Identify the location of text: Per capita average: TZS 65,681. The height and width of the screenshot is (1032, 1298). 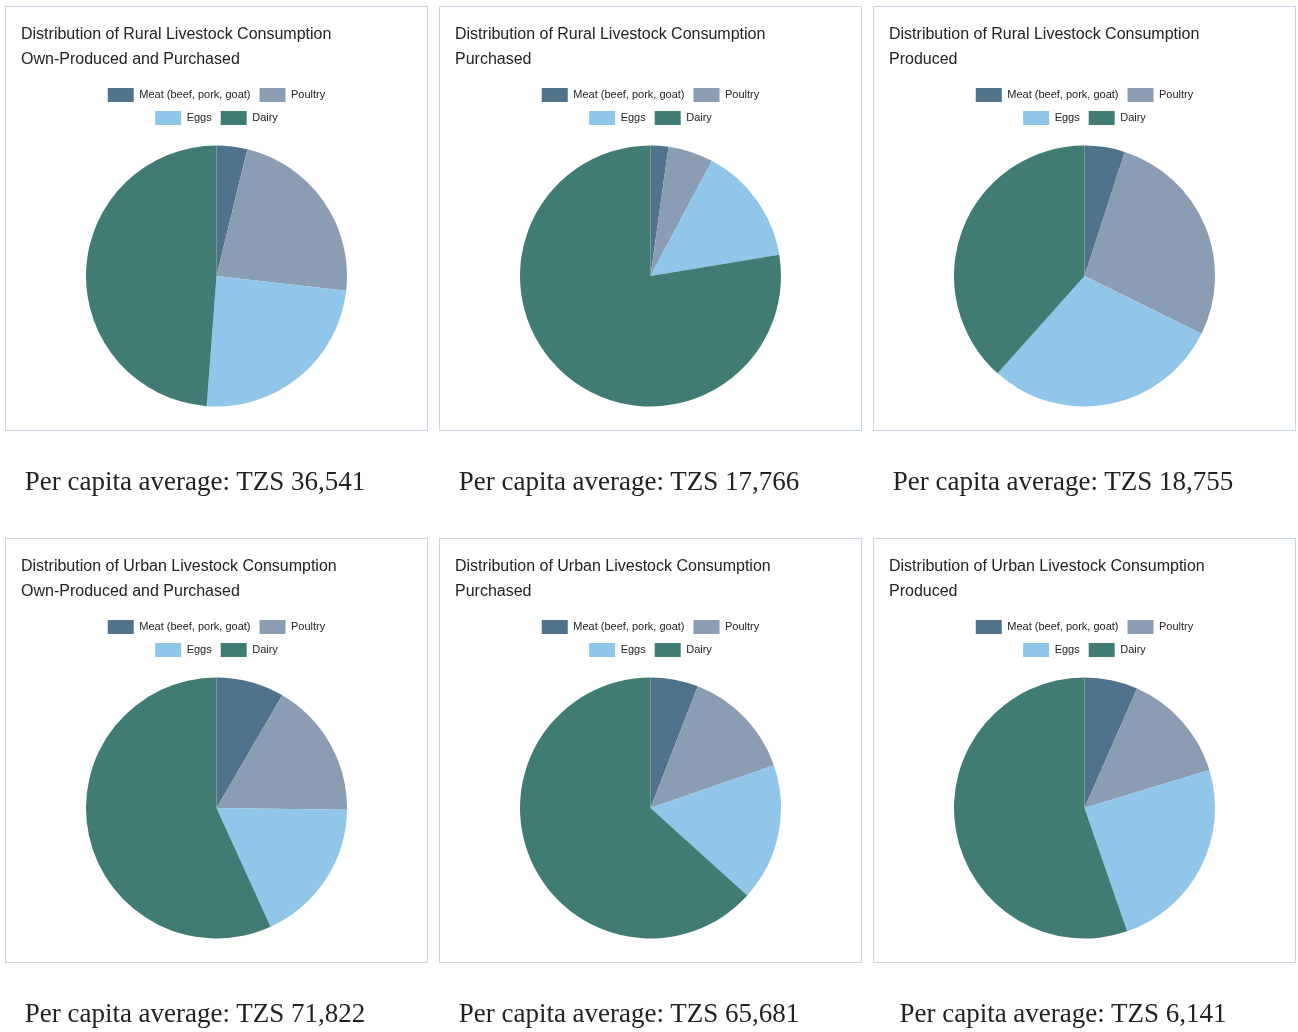
(629, 1013).